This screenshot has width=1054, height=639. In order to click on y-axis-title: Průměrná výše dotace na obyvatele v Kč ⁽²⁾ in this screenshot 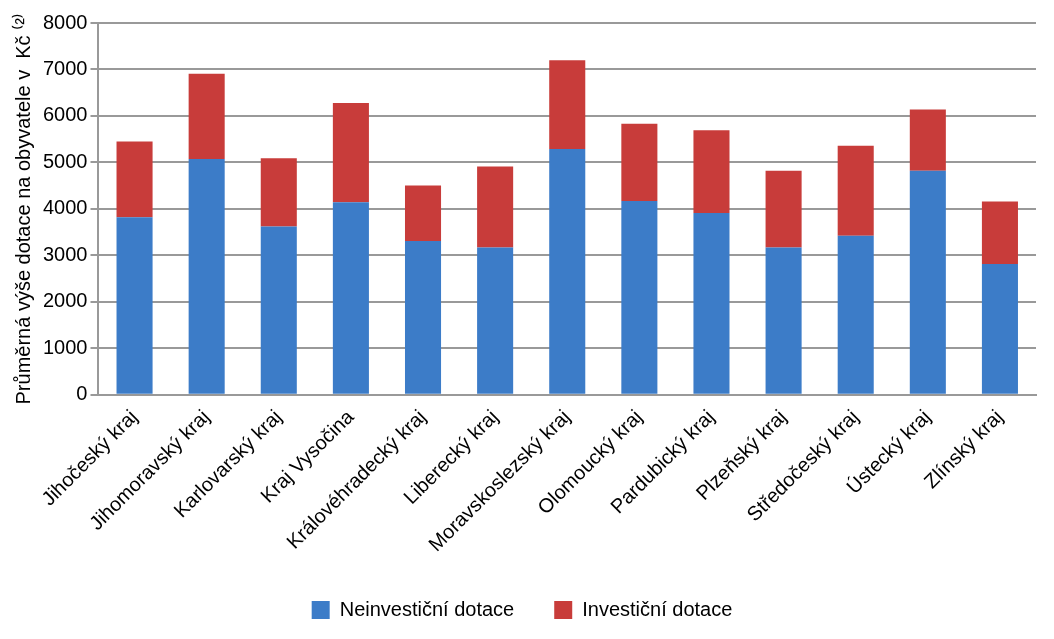, I will do `click(22, 209)`.